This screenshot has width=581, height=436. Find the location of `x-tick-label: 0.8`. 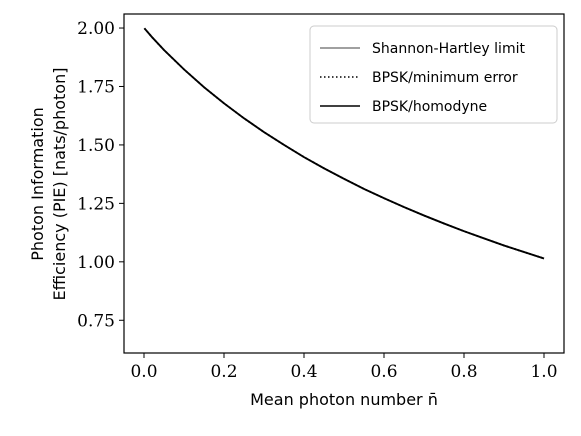

x-tick-label: 0.8 is located at coordinates (463, 372).